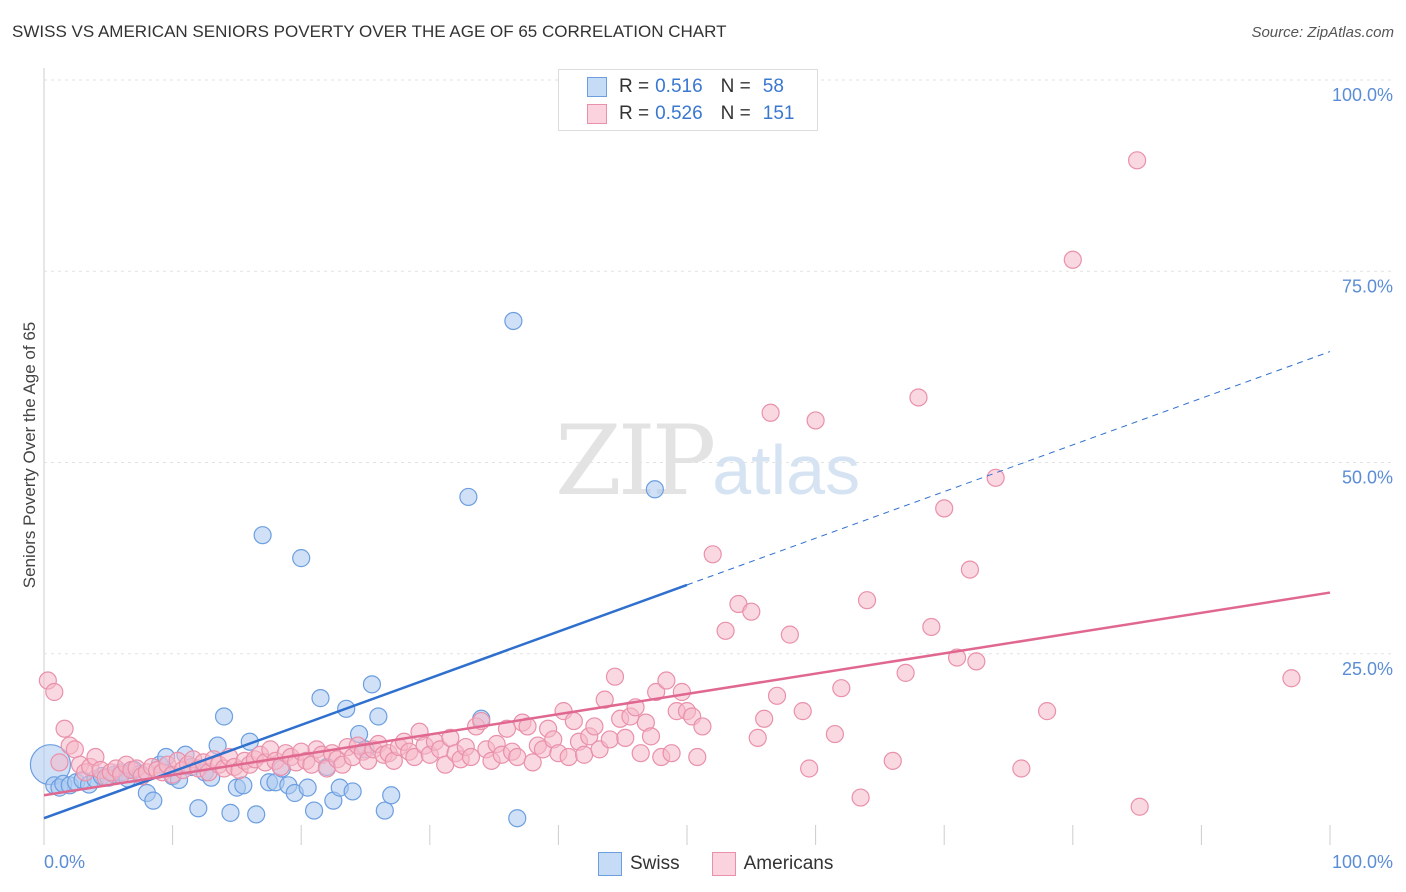  Describe the element at coordinates (773, 86) in the screenshot. I see `legend-n-value-swiss: 58` at that location.